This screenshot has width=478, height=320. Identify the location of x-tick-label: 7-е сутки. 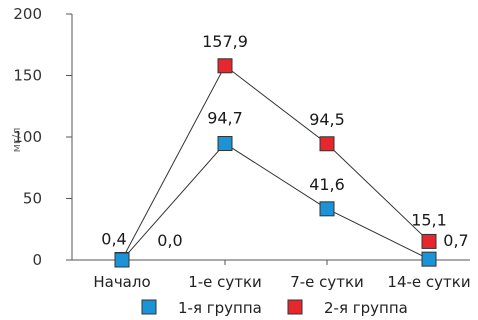
(327, 282).